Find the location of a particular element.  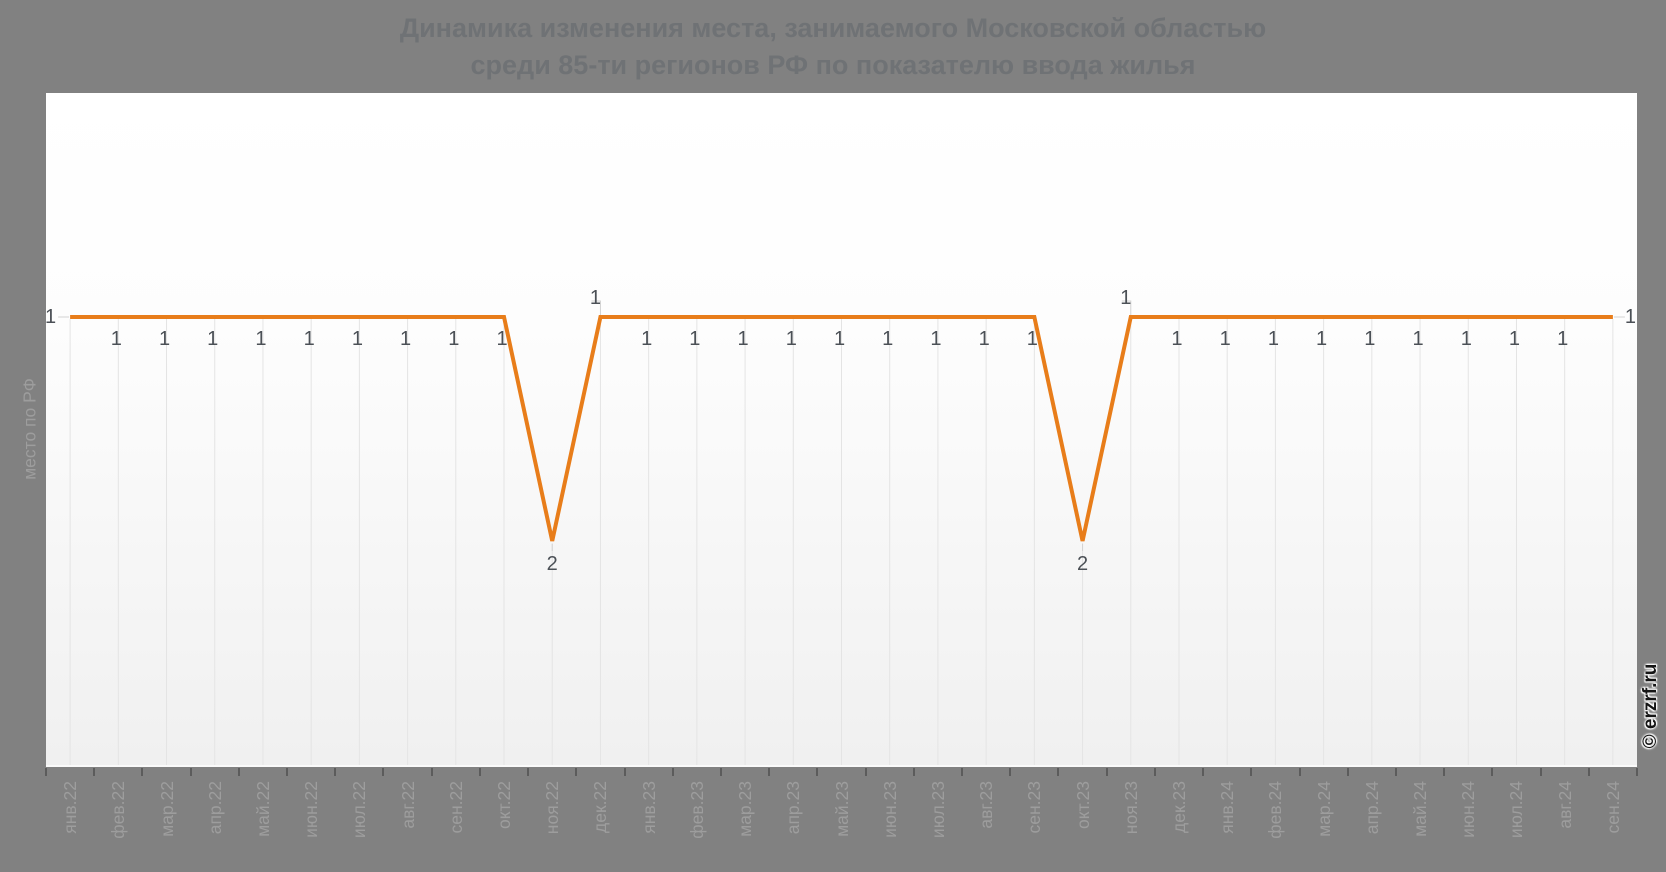

x-axis-label-text: авг.24 is located at coordinates (1564, 805).